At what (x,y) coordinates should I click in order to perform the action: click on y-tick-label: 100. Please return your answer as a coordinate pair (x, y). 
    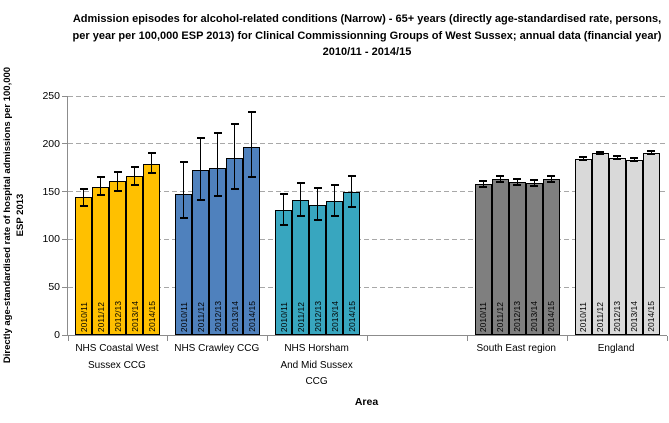
    Looking at the image, I should click on (51, 239).